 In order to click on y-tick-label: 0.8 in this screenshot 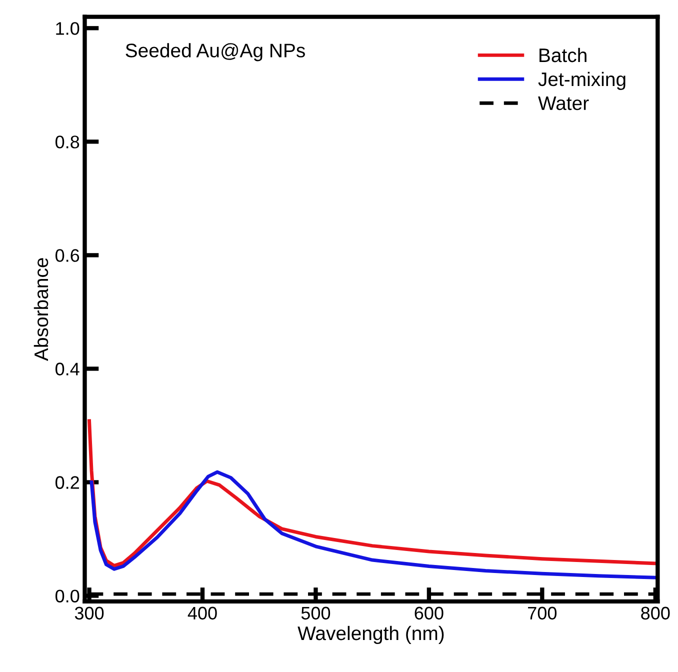, I will do `click(67, 142)`.